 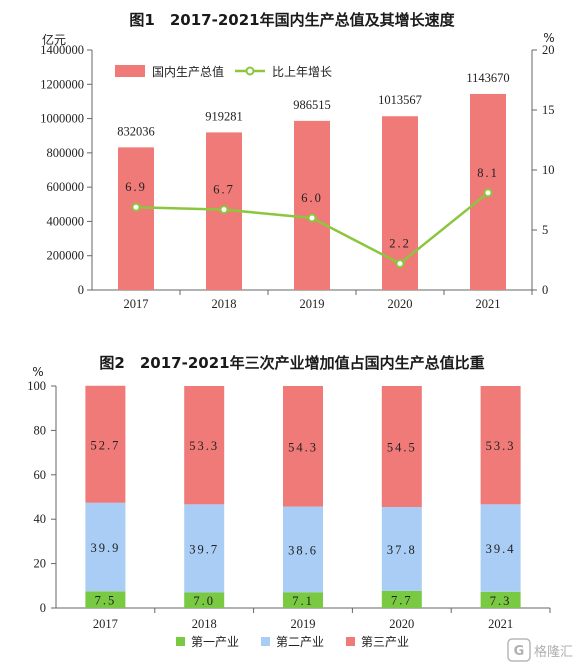 I want to click on chart1-legend: 国内生产总值 比上年增长, so click(x=223, y=71).